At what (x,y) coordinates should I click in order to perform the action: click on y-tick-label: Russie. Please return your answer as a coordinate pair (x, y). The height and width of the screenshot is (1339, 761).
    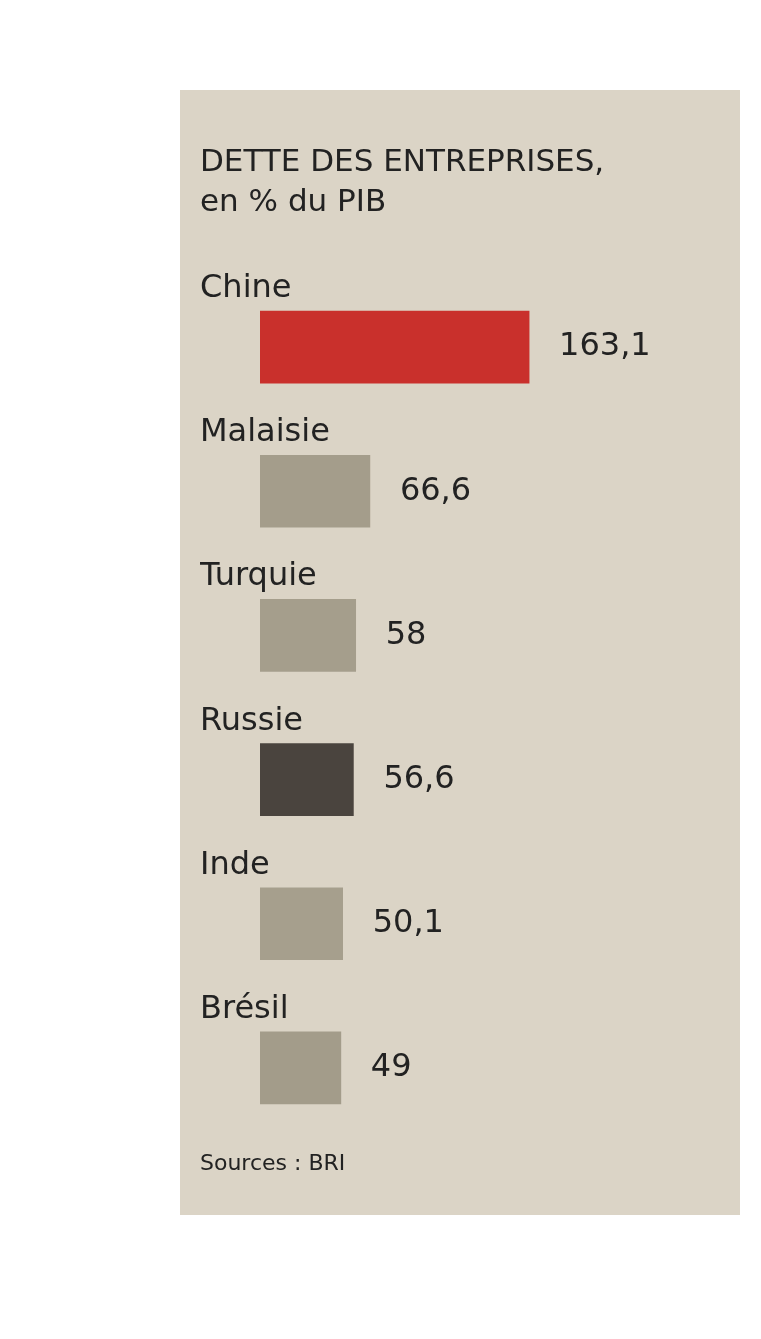
    Looking at the image, I should click on (251, 718).